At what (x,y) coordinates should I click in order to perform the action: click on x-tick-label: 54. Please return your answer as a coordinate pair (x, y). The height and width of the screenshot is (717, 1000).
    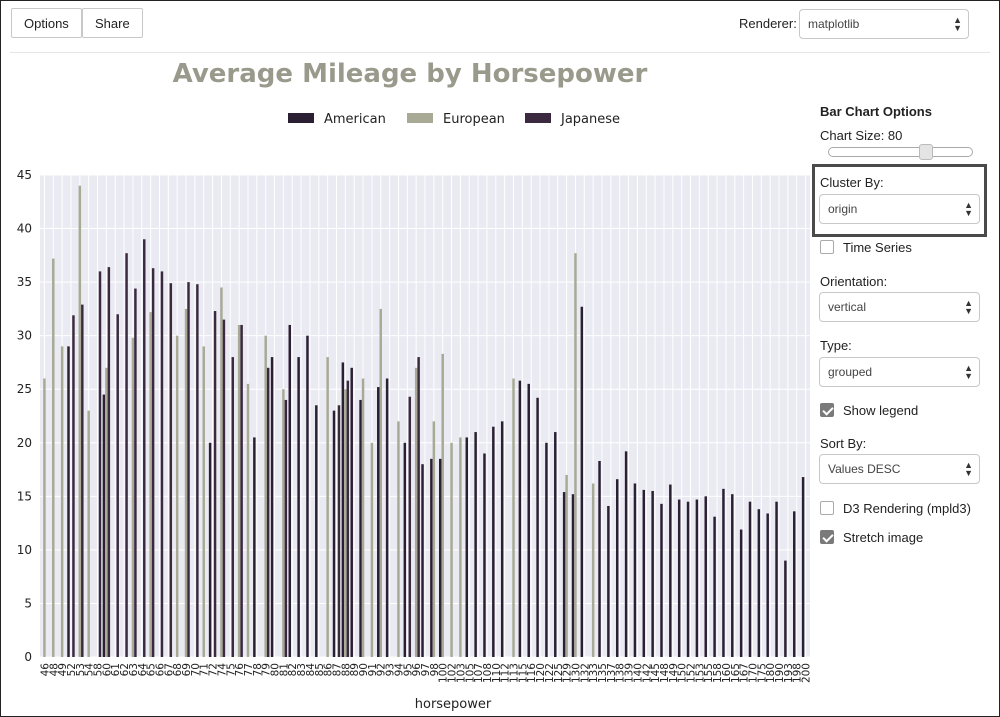
    Looking at the image, I should click on (90, 670).